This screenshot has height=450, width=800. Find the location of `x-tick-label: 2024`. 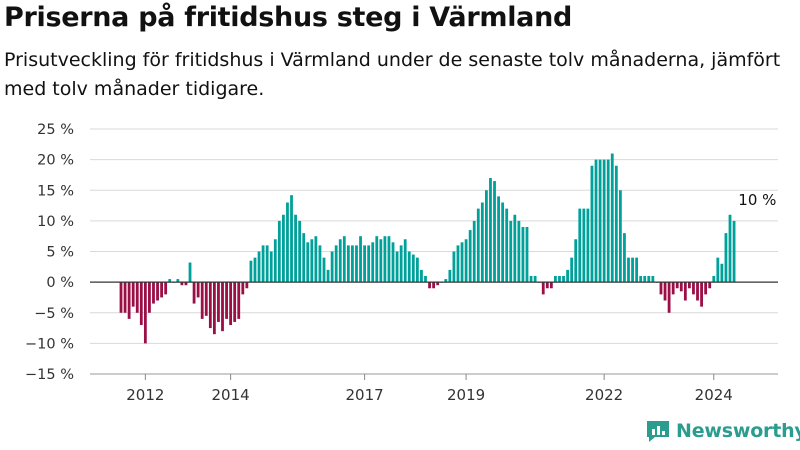

x-tick-label: 2024 is located at coordinates (714, 395).